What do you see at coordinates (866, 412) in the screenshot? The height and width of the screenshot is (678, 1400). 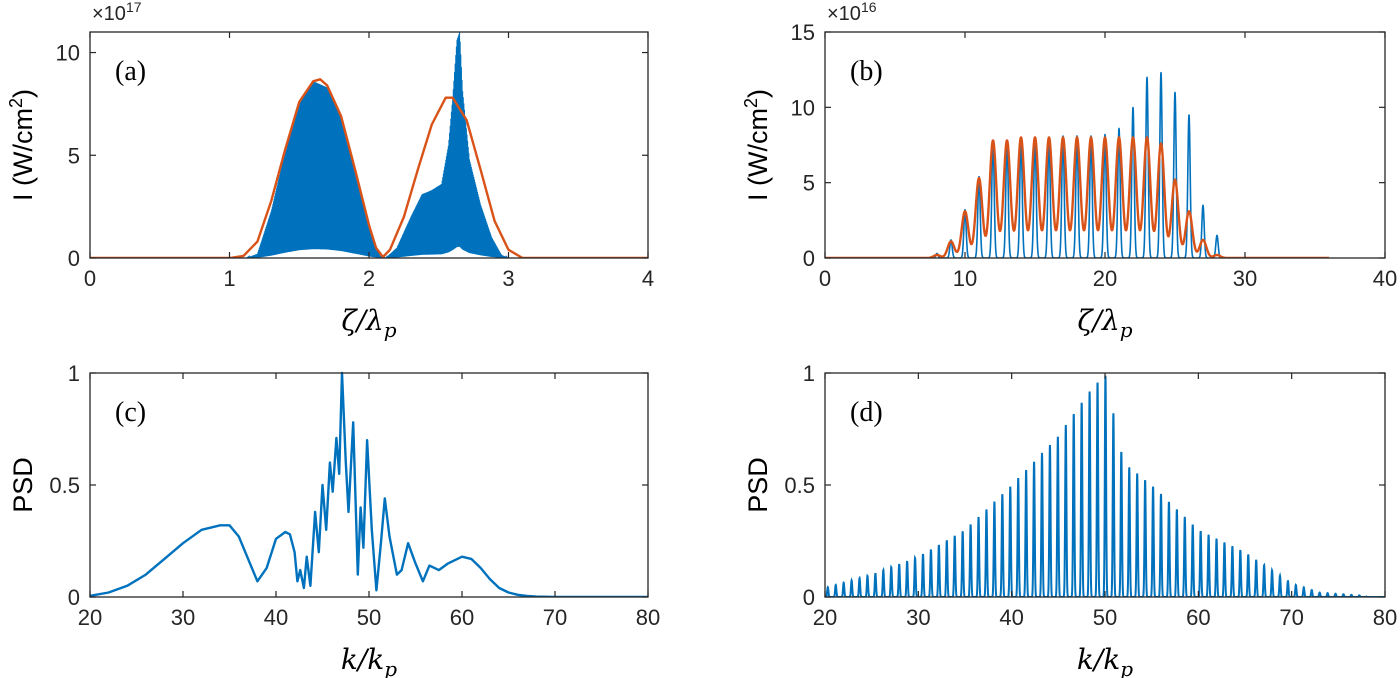 I see `panel-label: (d)` at bounding box center [866, 412].